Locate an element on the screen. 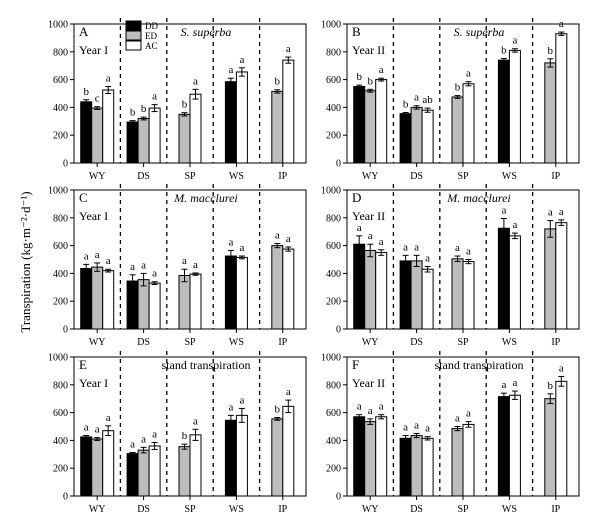 The height and width of the screenshot is (528, 600). panel-title: S. superba is located at coordinates (479, 32).